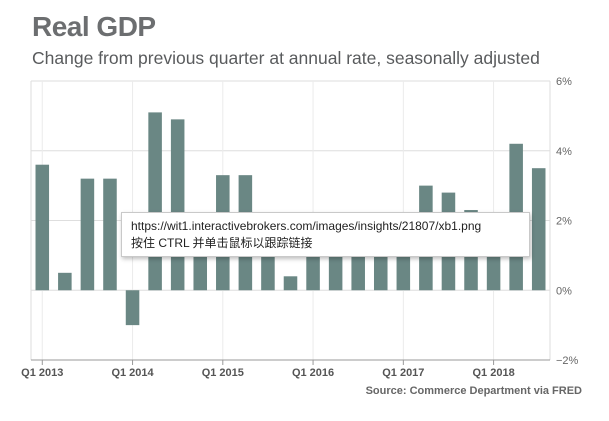 The image size is (609, 421). I want to click on chart-title: Real GDP, so click(94, 26).